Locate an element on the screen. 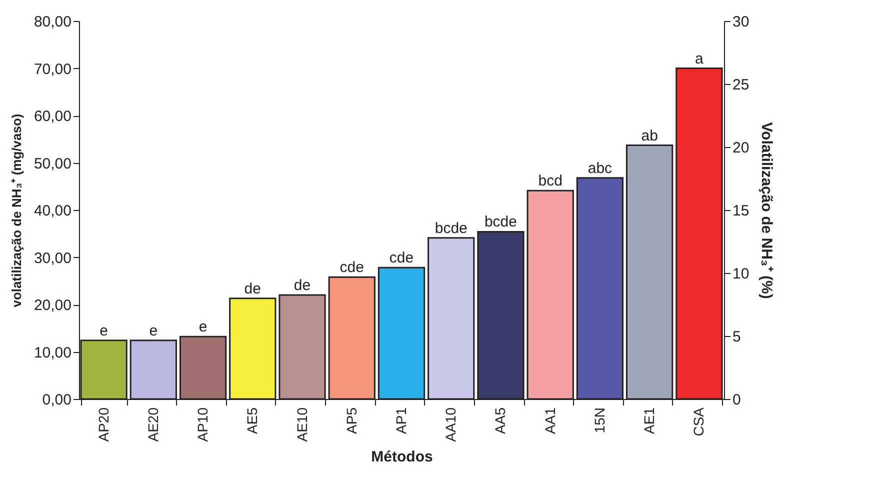 The width and height of the screenshot is (872, 489). y-tick-label: 10,00 is located at coordinates (53, 353).